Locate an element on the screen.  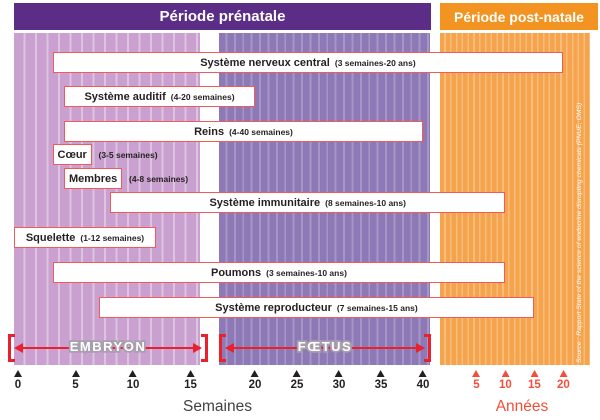
timeline-bar: Reins (4-40 semaines) is located at coordinates (243, 131).